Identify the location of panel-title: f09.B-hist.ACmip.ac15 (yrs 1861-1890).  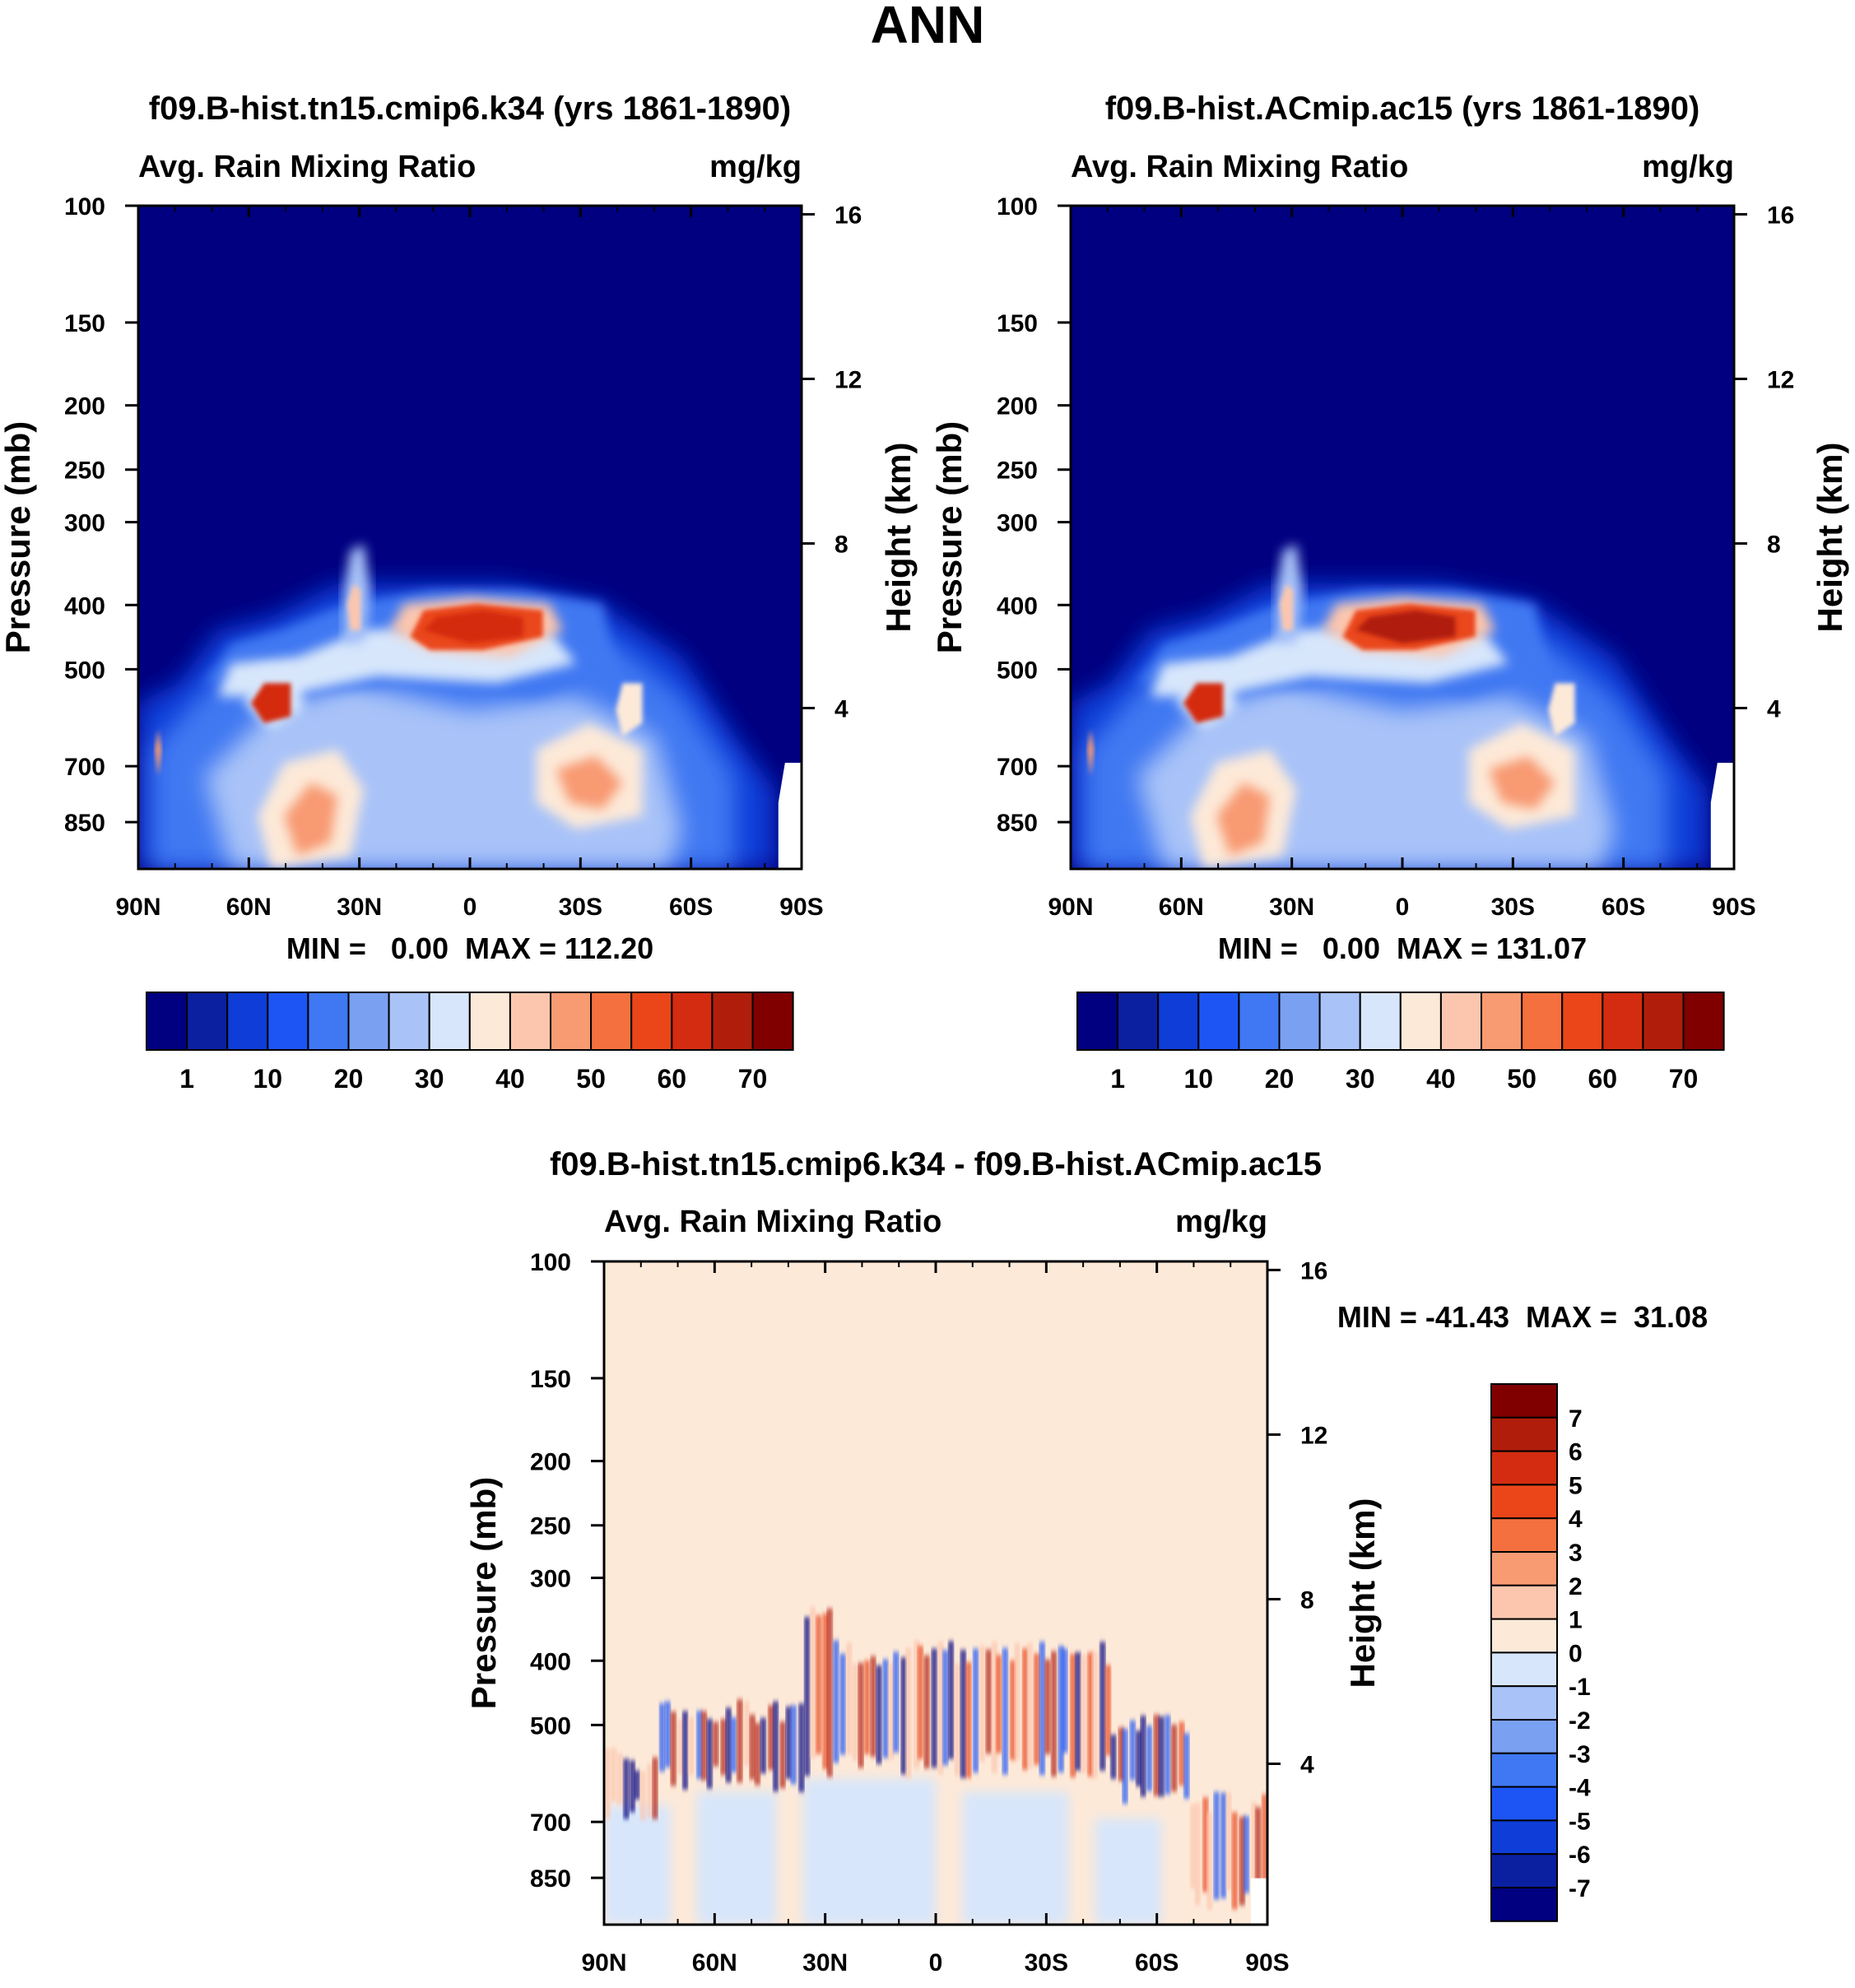
(1402, 109).